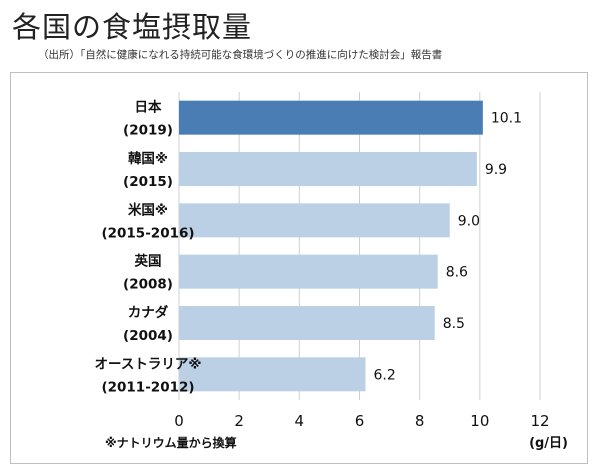 Image resolution: width=600 pixels, height=470 pixels. What do you see at coordinates (148, 131) in the screenshot?
I see `category-period-0: (2019)` at bounding box center [148, 131].